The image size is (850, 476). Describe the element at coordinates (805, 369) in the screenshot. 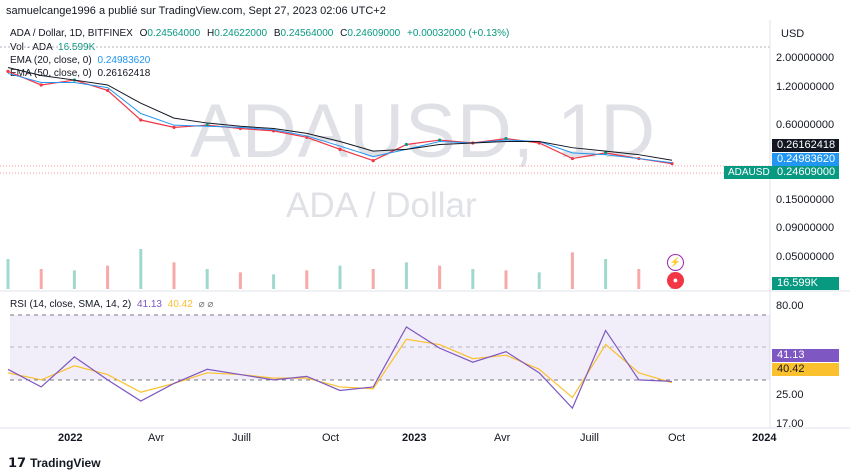

I see `rsi-sma-tag: 40.42` at that location.